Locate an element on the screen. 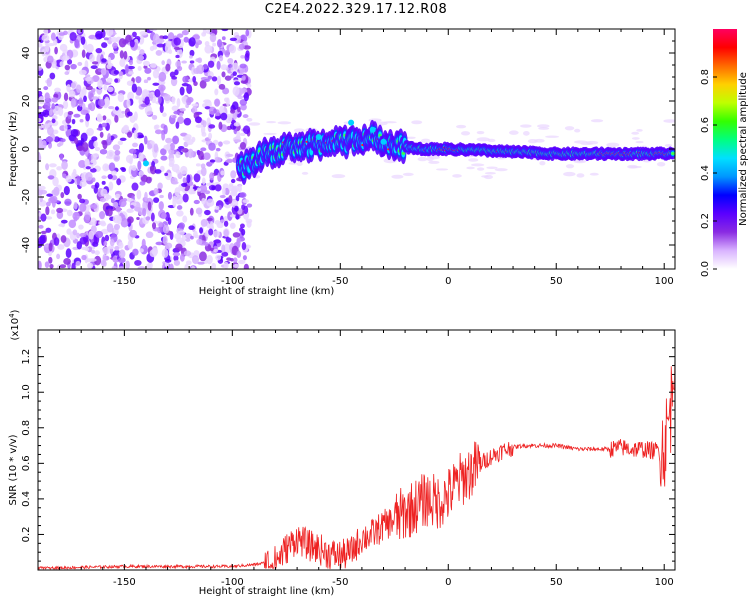 The width and height of the screenshot is (750, 600). y-tick-label: 0.6 is located at coordinates (26, 463).